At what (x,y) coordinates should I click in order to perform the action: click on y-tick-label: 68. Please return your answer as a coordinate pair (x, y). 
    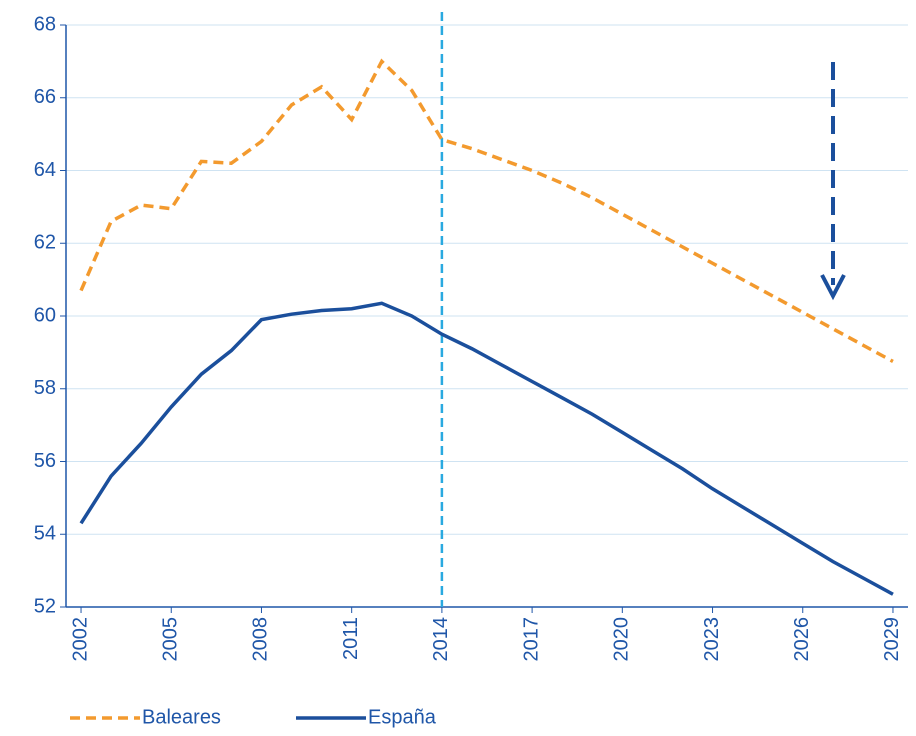
    Looking at the image, I should click on (45, 24).